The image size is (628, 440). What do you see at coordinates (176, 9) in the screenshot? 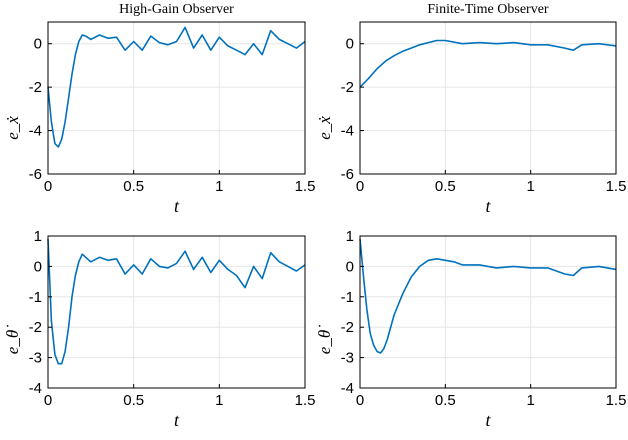
I see `chart-title: High-Gain Observer` at bounding box center [176, 9].